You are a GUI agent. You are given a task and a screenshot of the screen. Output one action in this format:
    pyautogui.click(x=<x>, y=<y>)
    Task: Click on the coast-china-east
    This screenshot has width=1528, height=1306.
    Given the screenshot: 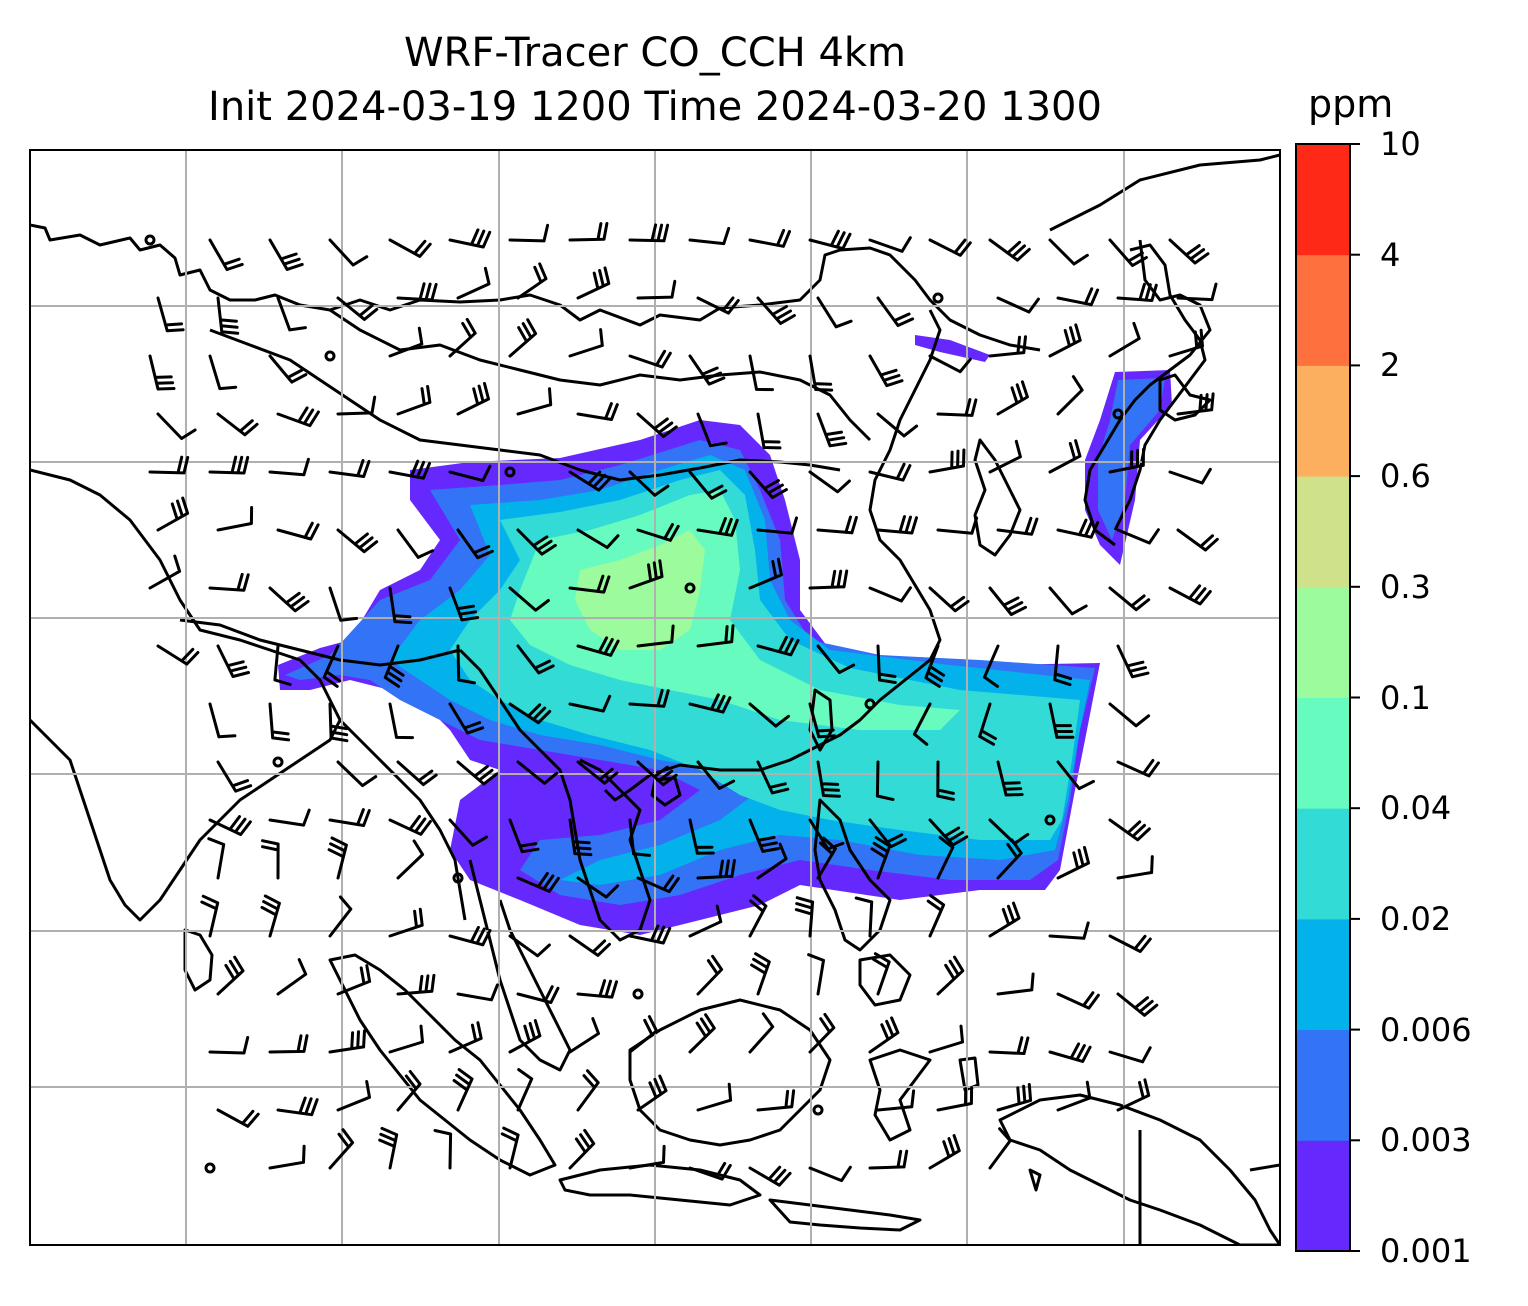 What is the action you would take?
    pyautogui.click(x=880, y=528)
    